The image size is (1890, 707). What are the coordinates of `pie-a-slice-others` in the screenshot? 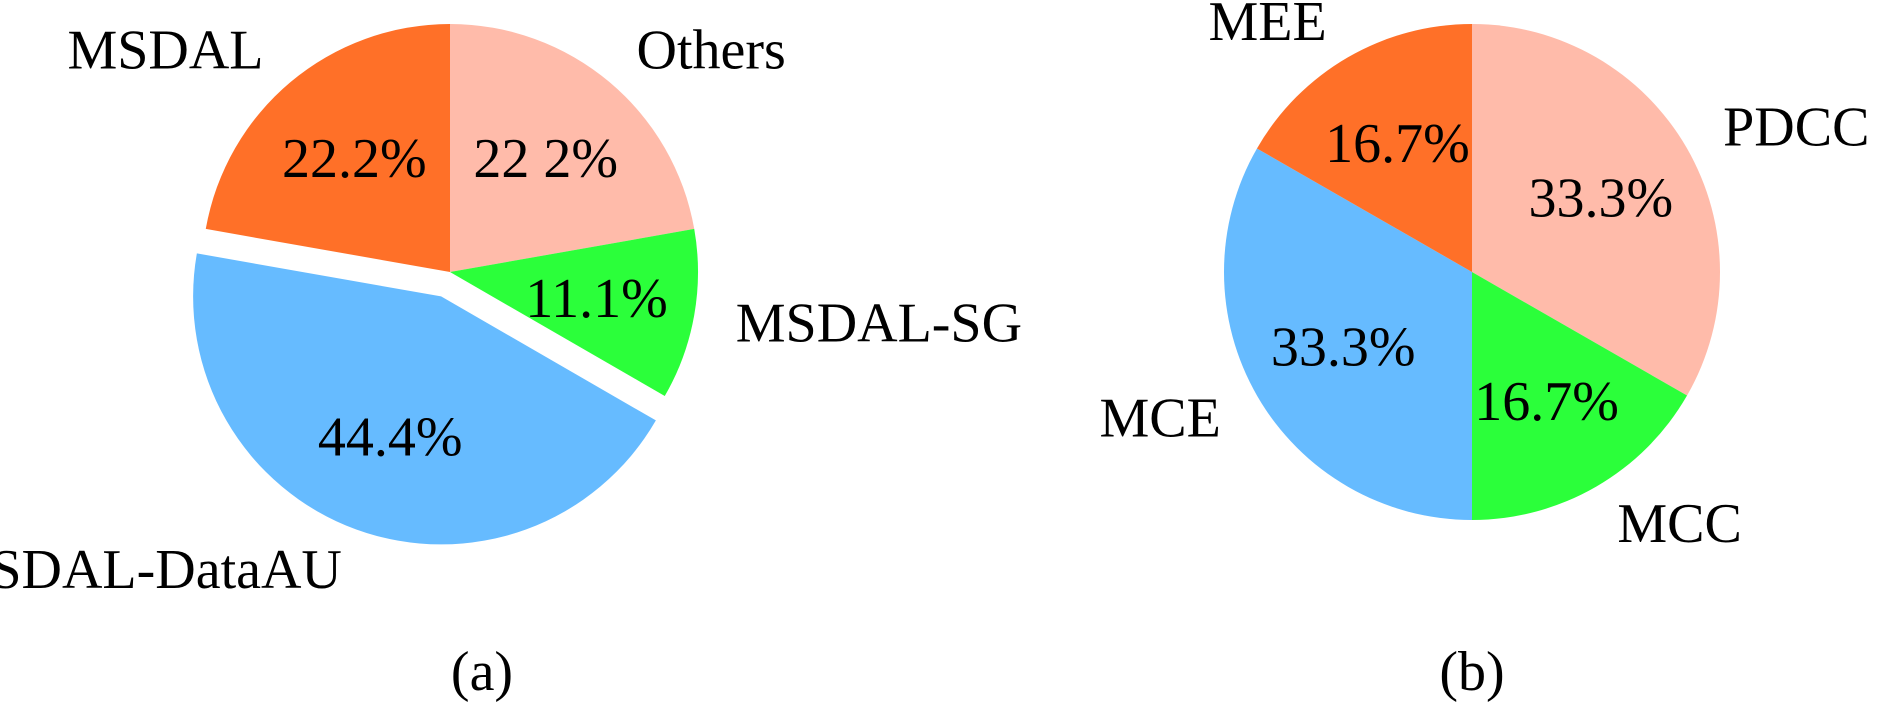 It's located at (572, 148).